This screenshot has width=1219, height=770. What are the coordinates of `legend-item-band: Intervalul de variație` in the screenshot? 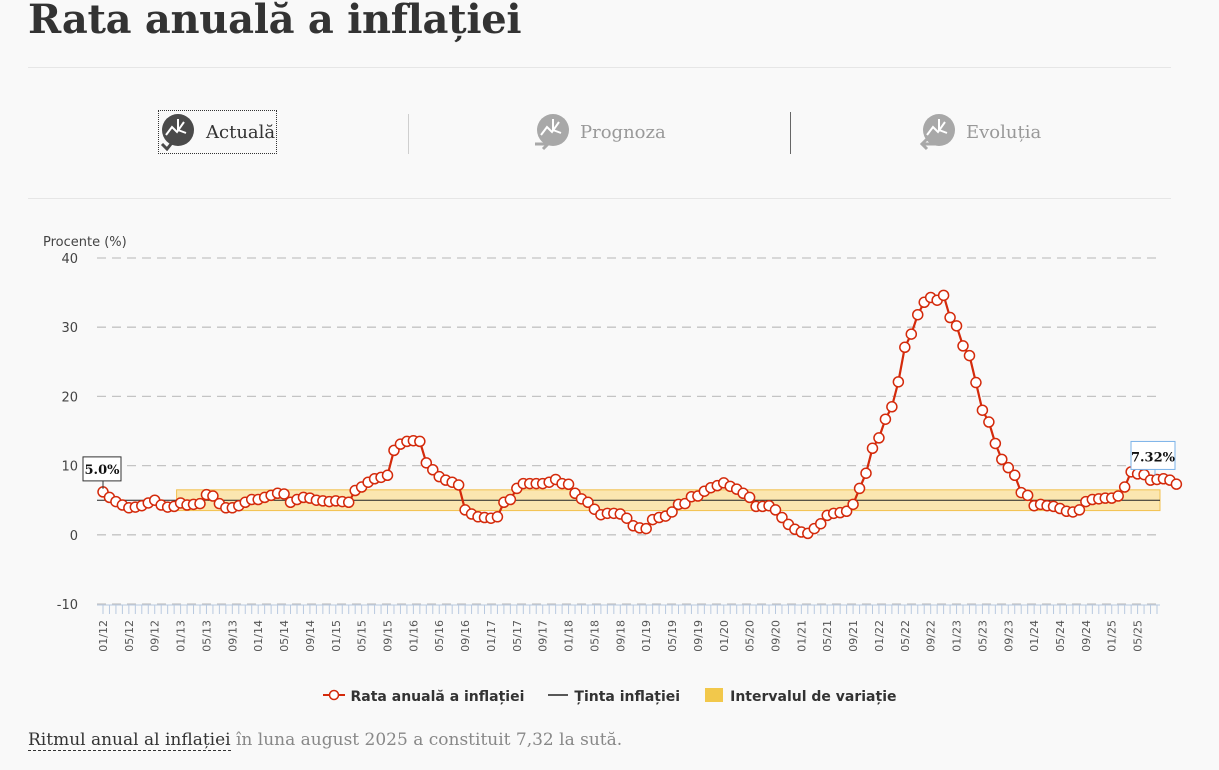 It's located at (800, 697).